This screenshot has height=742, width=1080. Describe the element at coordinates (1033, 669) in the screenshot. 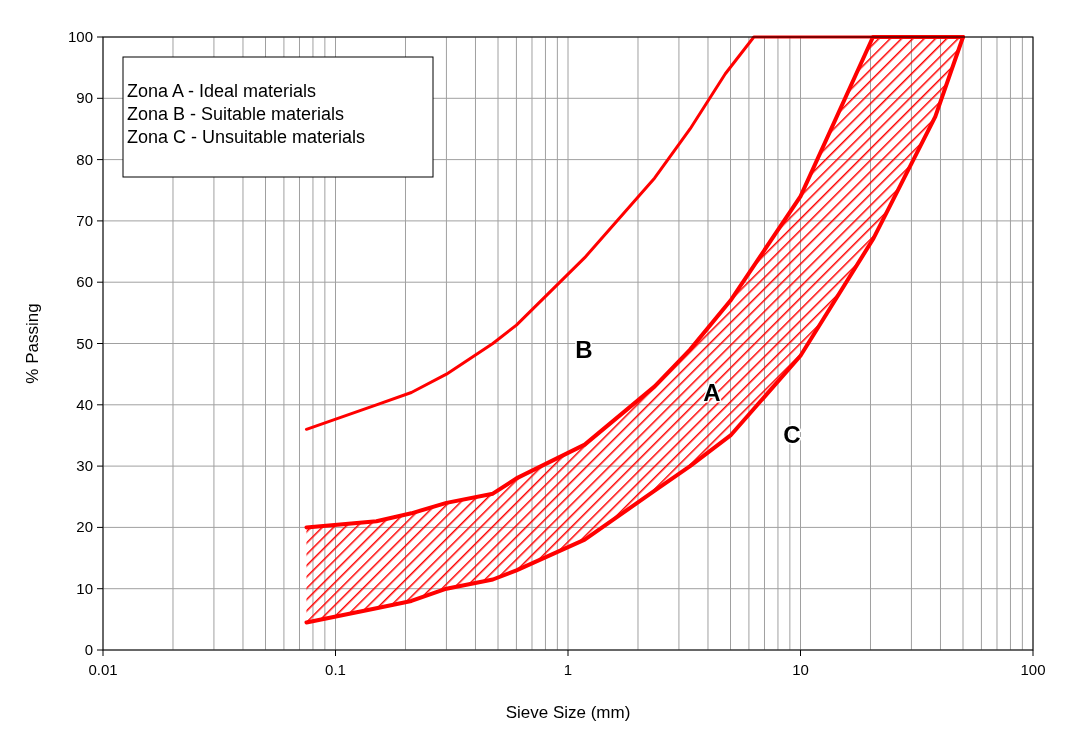

I see `x-tick-label: 100` at that location.